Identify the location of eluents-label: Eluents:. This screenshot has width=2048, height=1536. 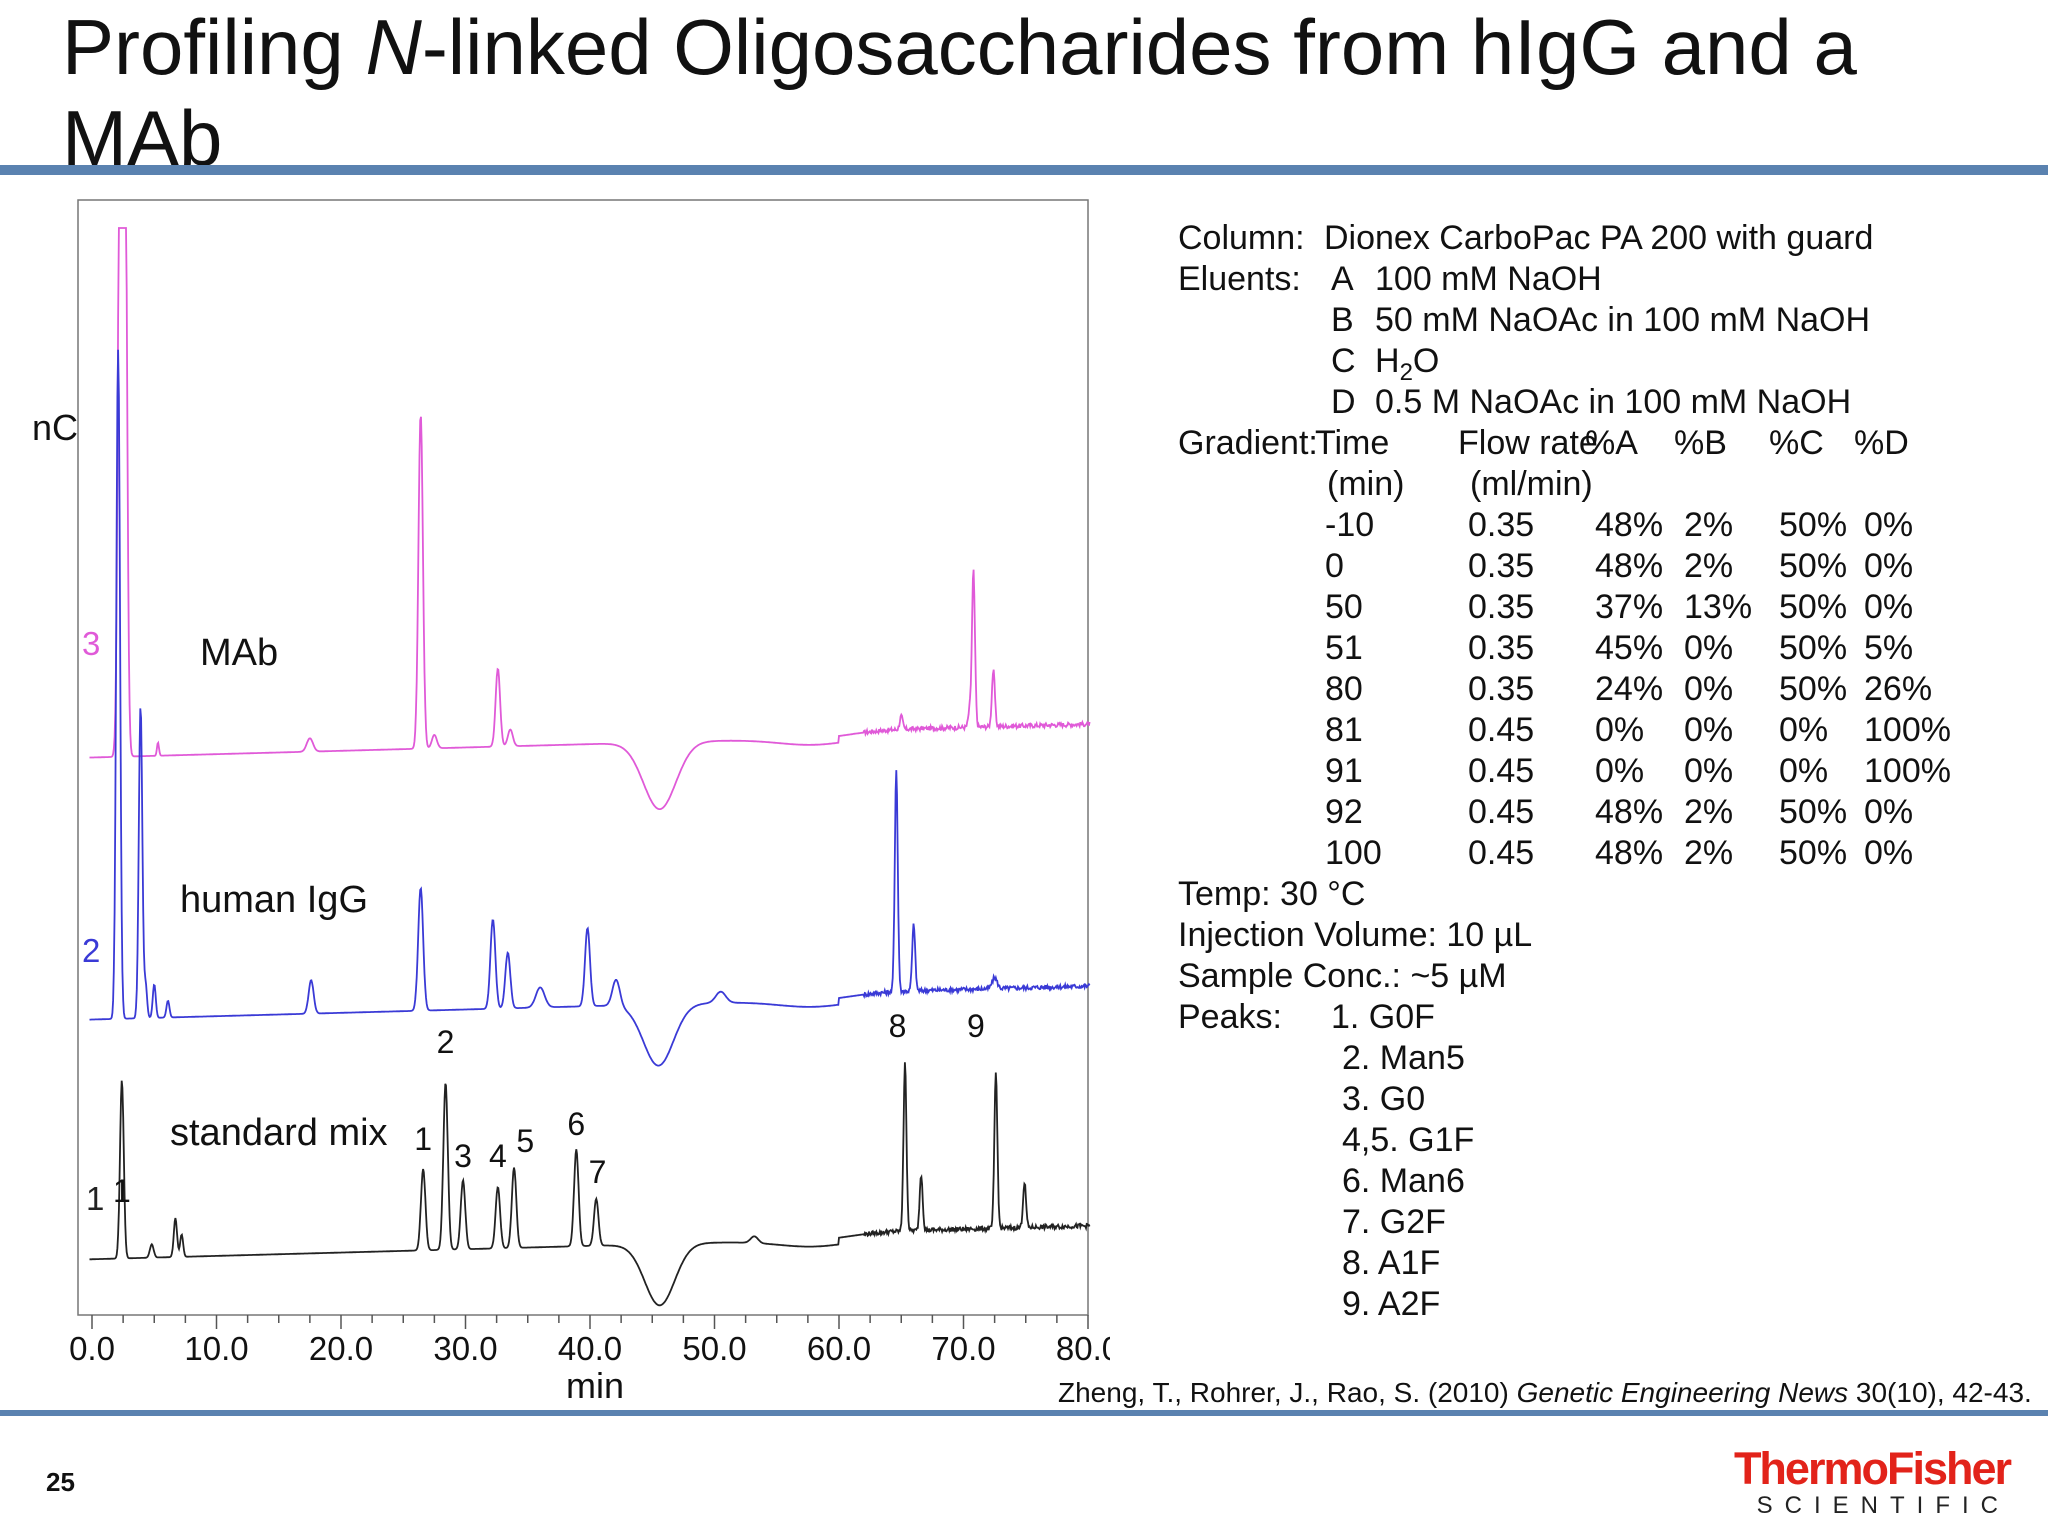
(1239, 279).